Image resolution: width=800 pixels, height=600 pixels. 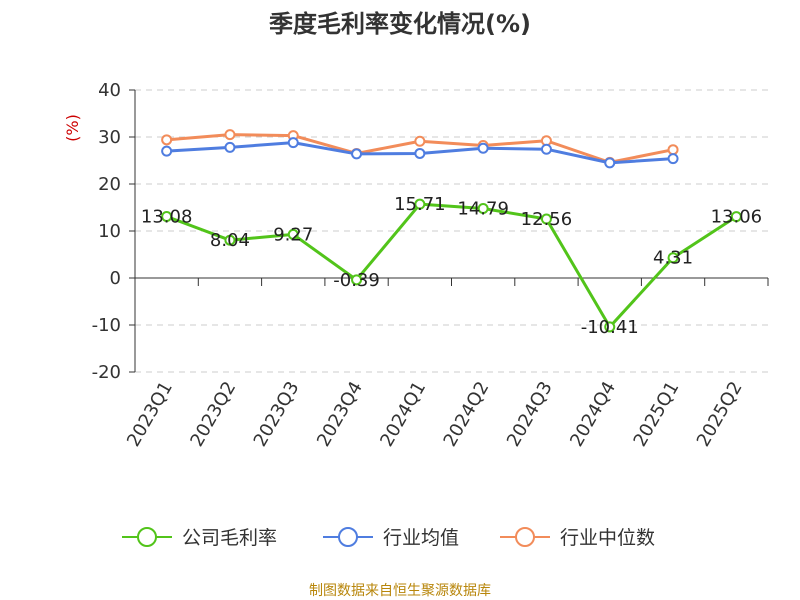 I want to click on legend-item: 行业中位数, so click(x=577, y=538).